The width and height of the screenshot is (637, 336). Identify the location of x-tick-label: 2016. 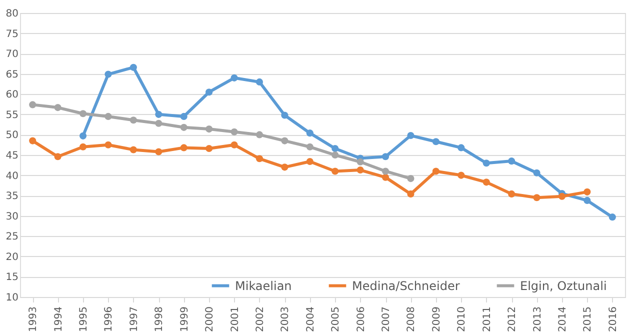
(613, 319).